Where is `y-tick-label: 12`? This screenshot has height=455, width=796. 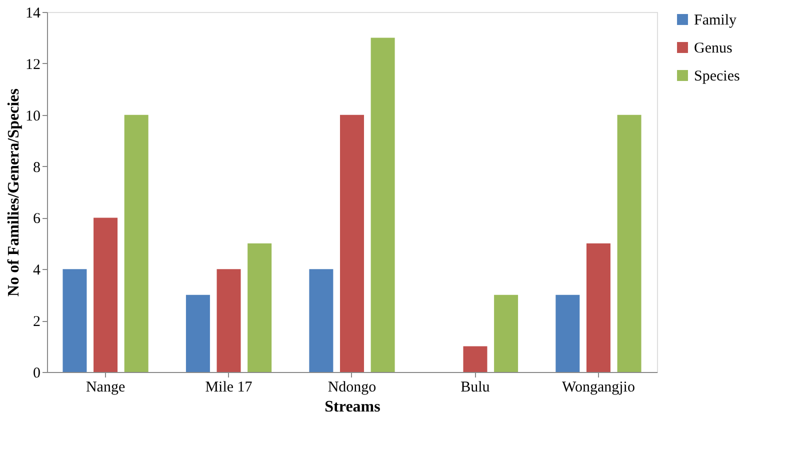
y-tick-label: 12 is located at coordinates (33, 64).